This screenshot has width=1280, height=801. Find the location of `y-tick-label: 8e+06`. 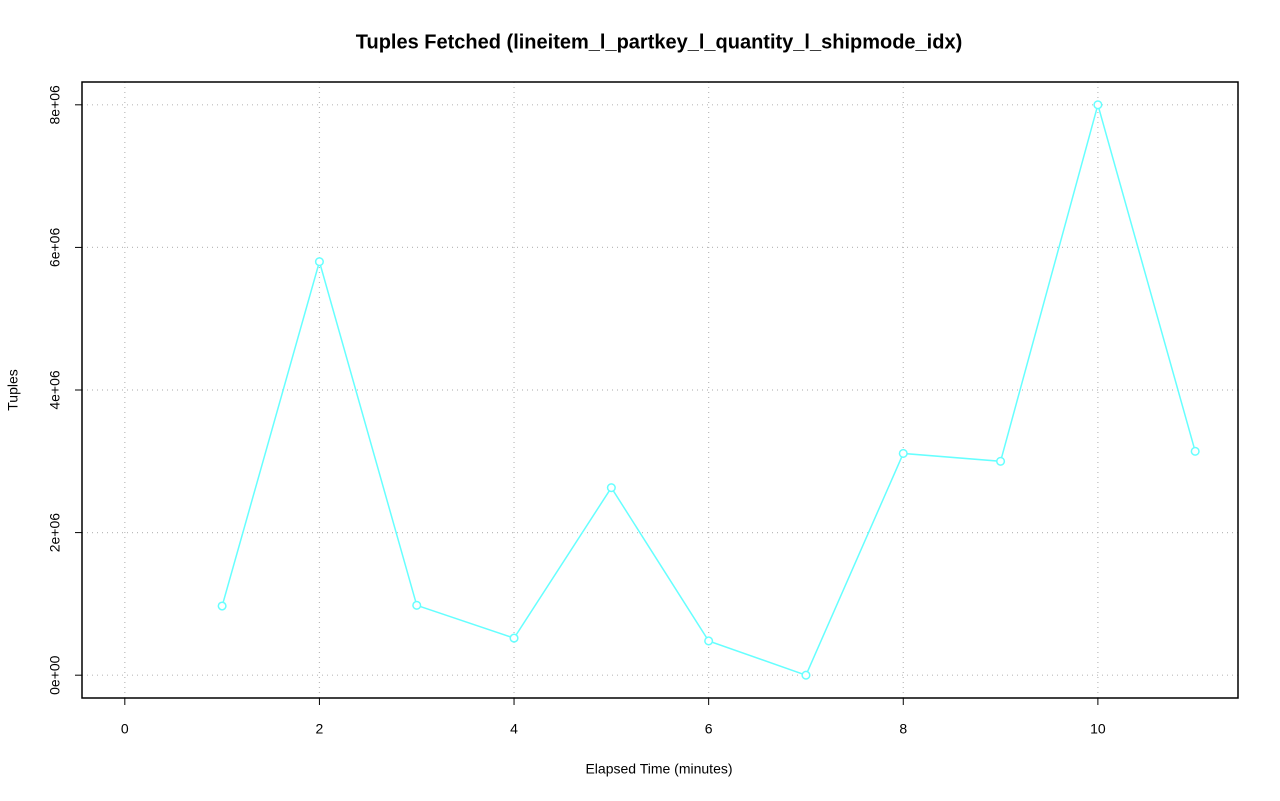

y-tick-label: 8e+06 is located at coordinates (55, 105).